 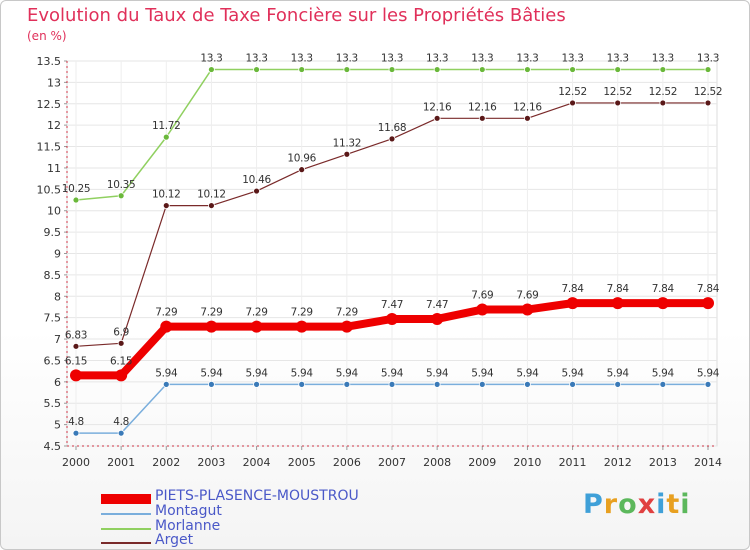 I want to click on x-tick-label: 2013, so click(x=663, y=462).